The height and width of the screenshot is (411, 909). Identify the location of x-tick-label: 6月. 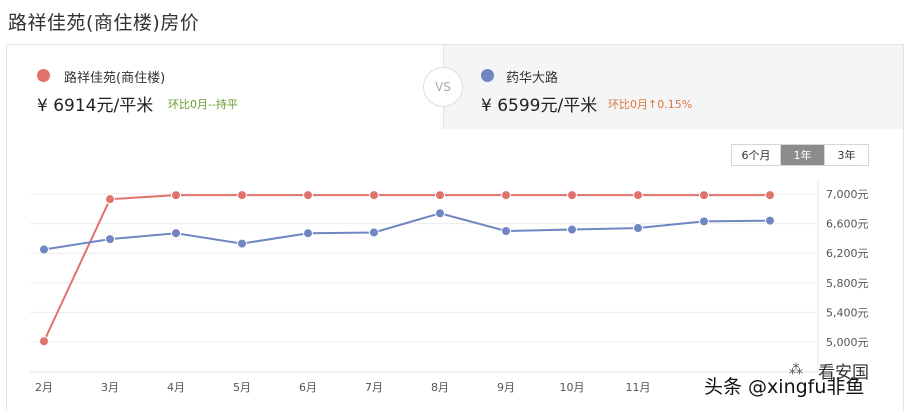
(308, 387).